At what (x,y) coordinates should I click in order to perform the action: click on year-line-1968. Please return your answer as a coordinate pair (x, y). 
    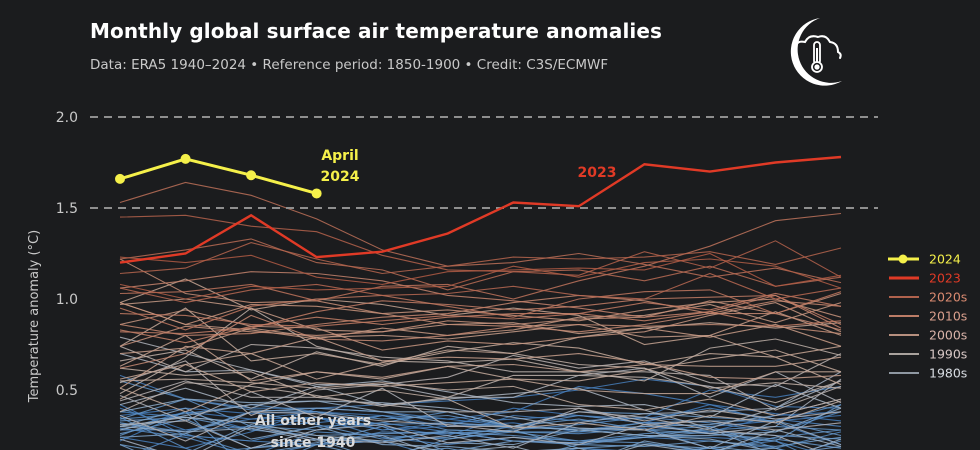
    Looking at the image, I should click on (470, 437).